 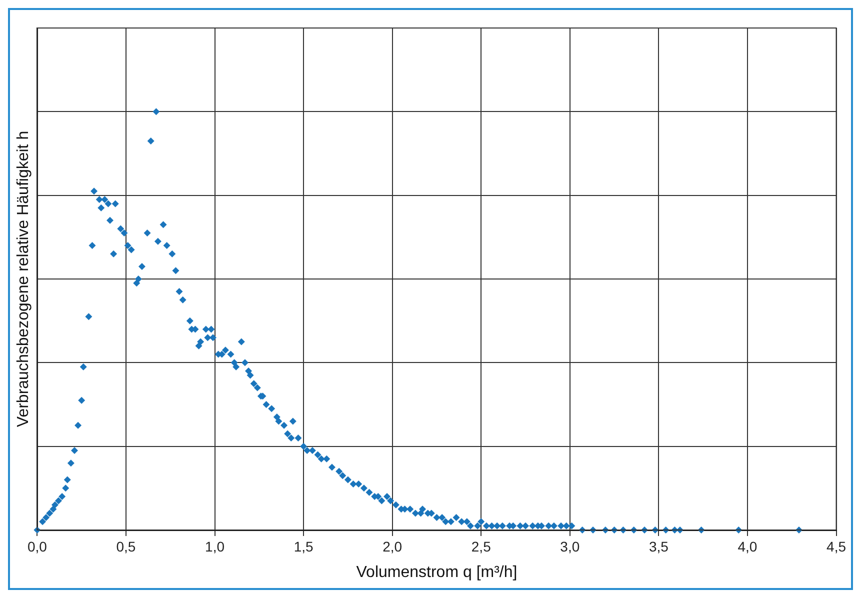 I want to click on x-tick-label: 3,5, so click(x=658, y=546).